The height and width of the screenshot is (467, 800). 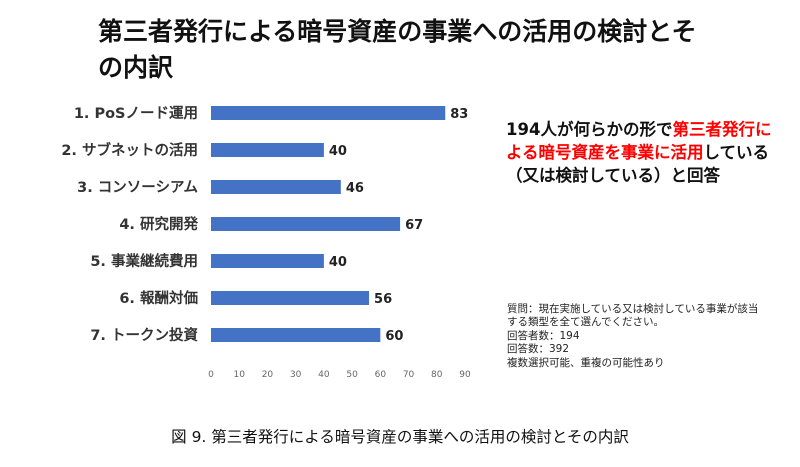 What do you see at coordinates (158, 224) in the screenshot?
I see `category-label-4: 4. 研究開発` at bounding box center [158, 224].